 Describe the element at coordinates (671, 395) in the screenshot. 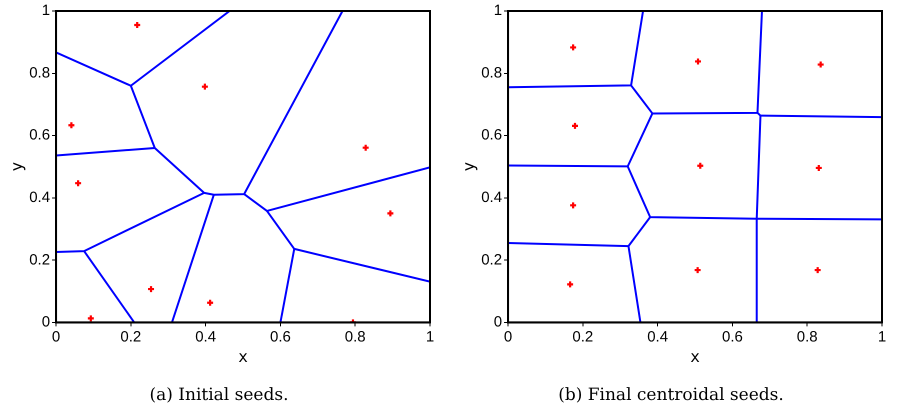

I see `text: (b) Final centroidal seeds.` at that location.